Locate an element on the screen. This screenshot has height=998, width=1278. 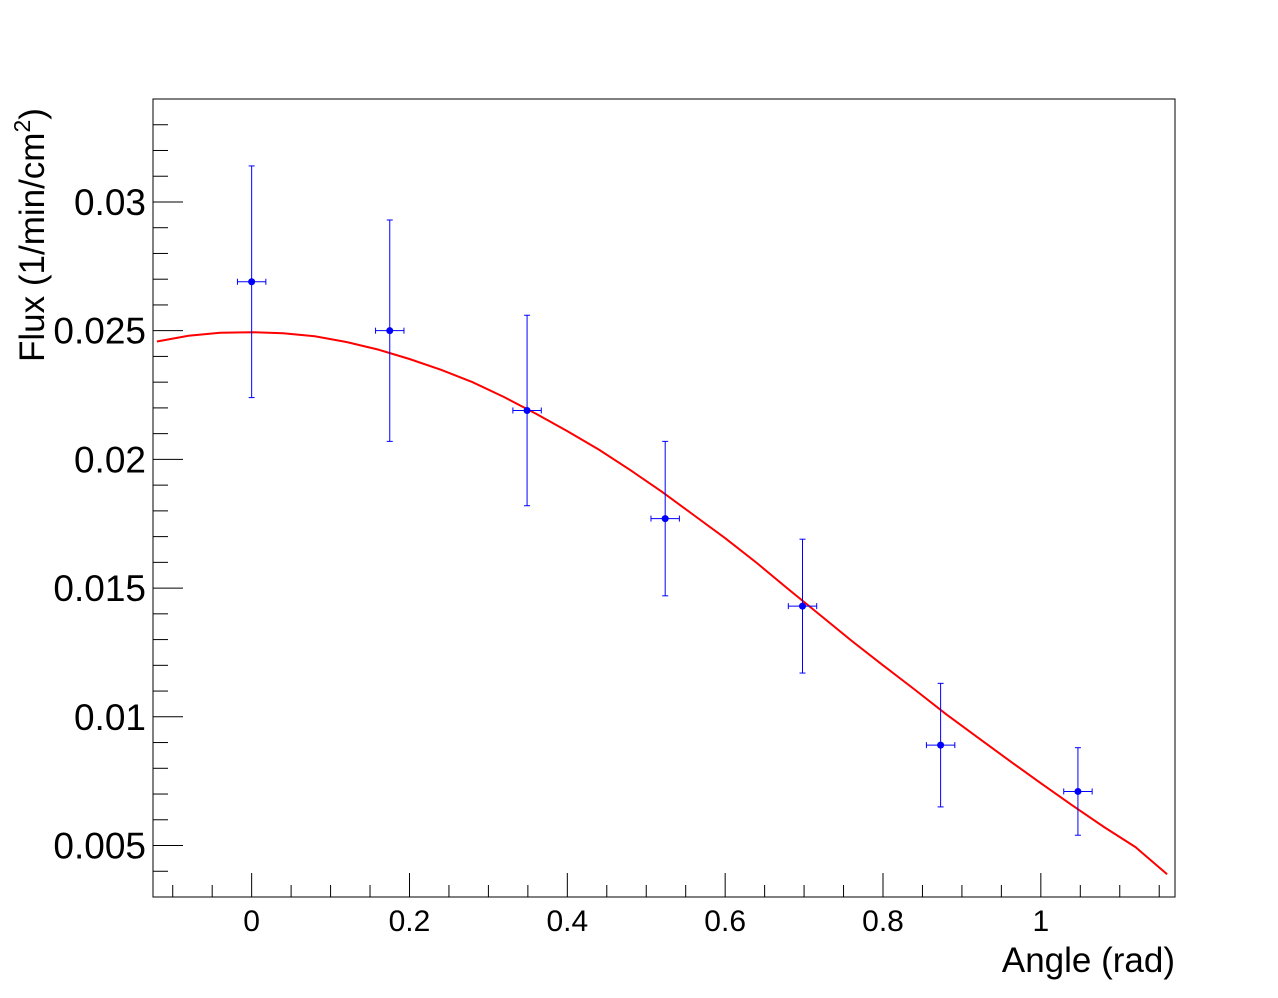
y-axis-title-close: ) is located at coordinates (32, 114).